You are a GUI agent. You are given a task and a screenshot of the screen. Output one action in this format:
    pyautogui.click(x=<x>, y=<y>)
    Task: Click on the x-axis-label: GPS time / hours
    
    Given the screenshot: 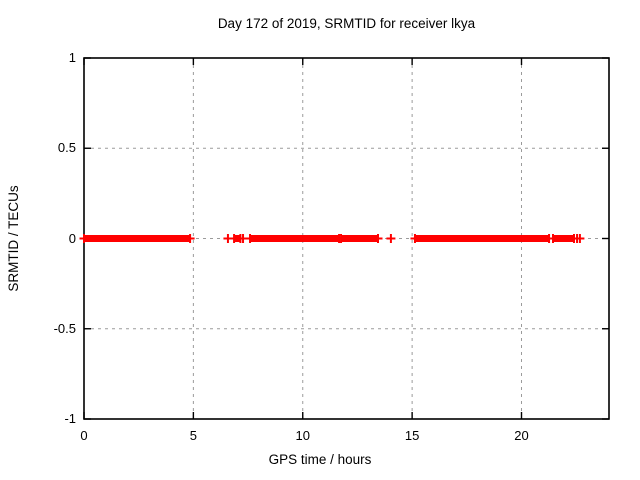 What is the action you would take?
    pyautogui.click(x=320, y=459)
    